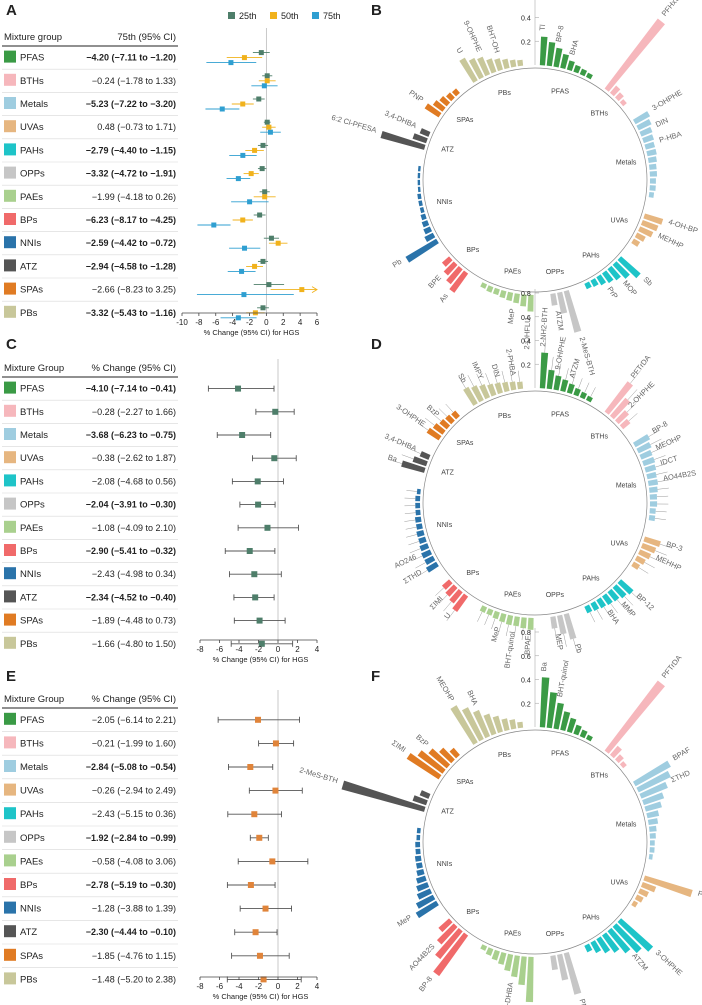  What do you see at coordinates (511, 316) in the screenshot?
I see `feature-label: MeP` at bounding box center [511, 316].